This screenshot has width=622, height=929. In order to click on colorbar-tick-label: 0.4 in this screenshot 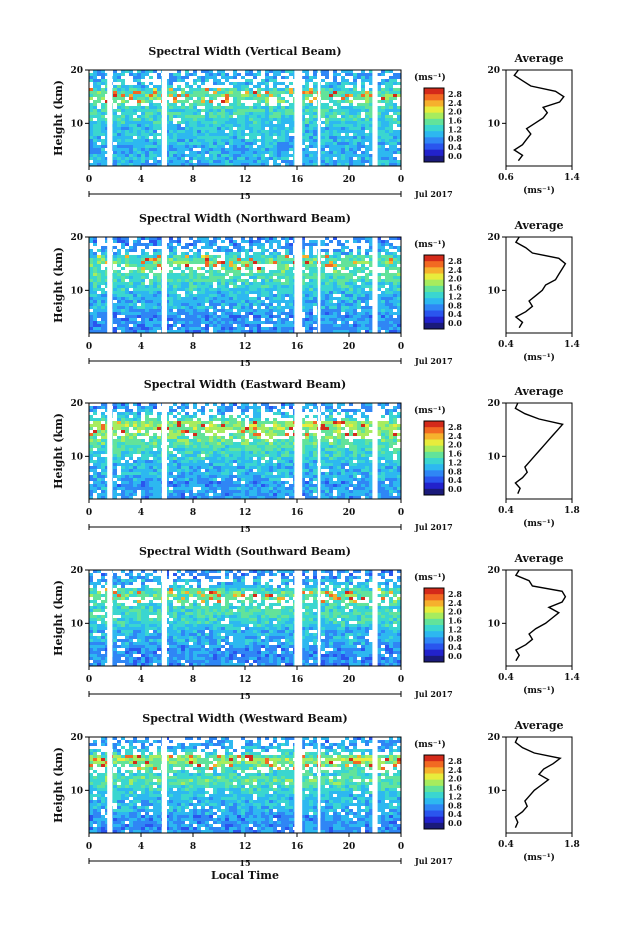, I will do `click(455, 647)`.